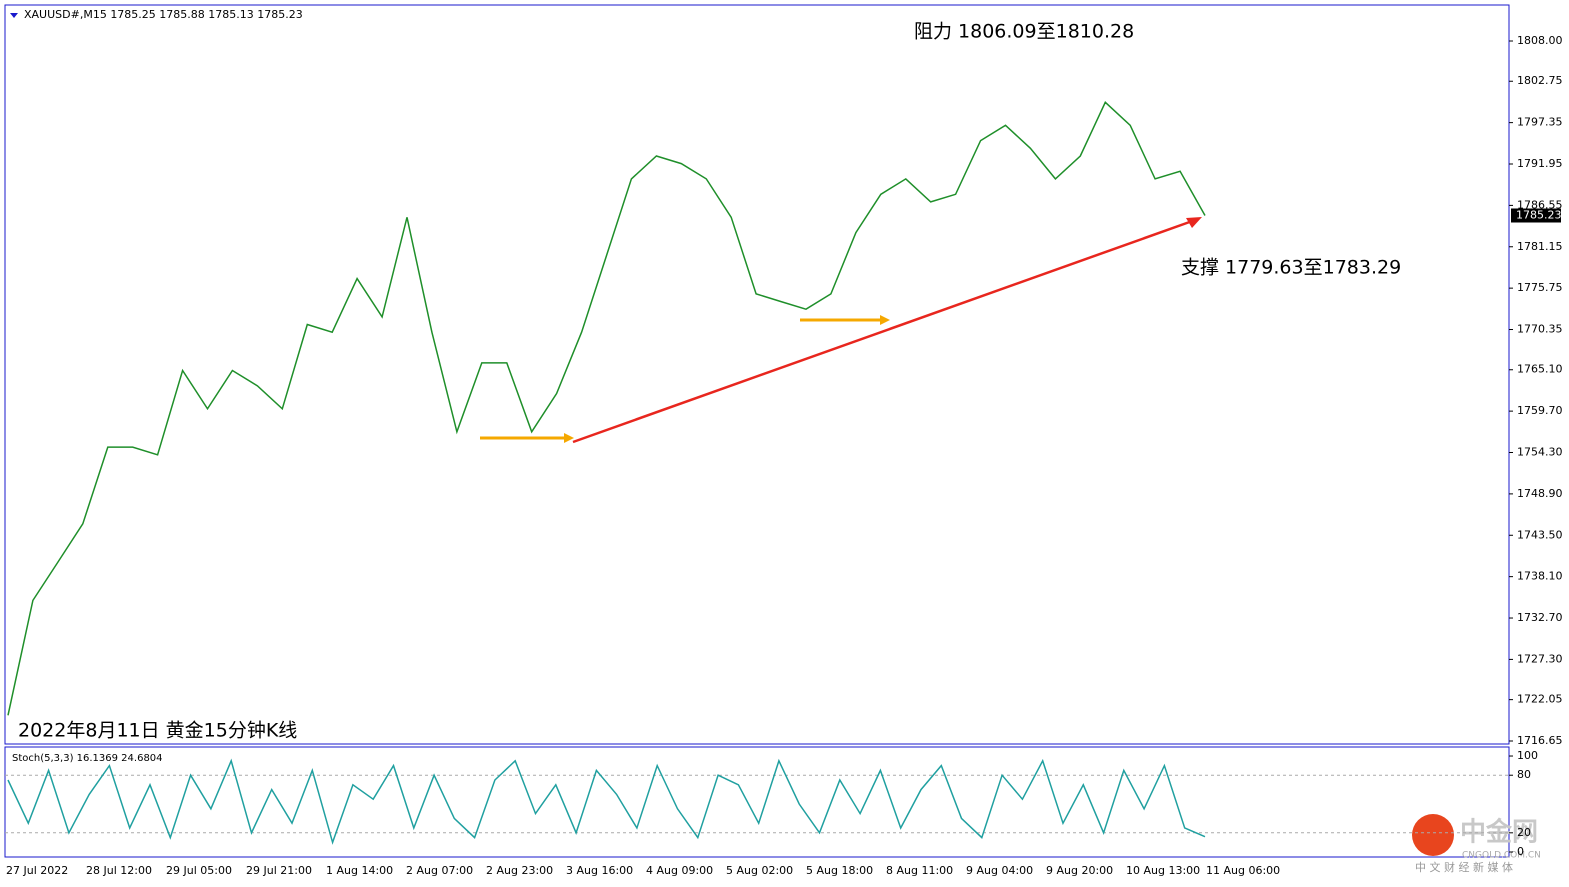  Describe the element at coordinates (519, 870) in the screenshot. I see `x-tick-label: 2 Aug 23:00` at that location.